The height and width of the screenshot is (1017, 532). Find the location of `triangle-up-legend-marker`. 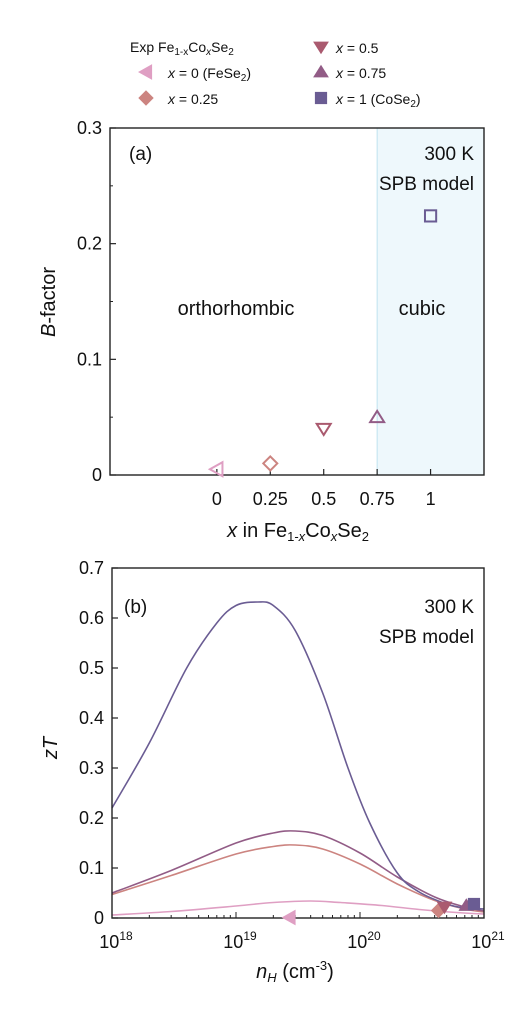

triangle-up-legend-marker is located at coordinates (321, 71).